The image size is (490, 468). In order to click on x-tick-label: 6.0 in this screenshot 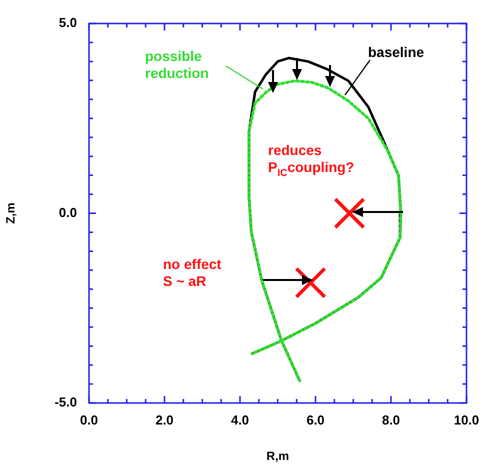, I will do `click(315, 420)`.